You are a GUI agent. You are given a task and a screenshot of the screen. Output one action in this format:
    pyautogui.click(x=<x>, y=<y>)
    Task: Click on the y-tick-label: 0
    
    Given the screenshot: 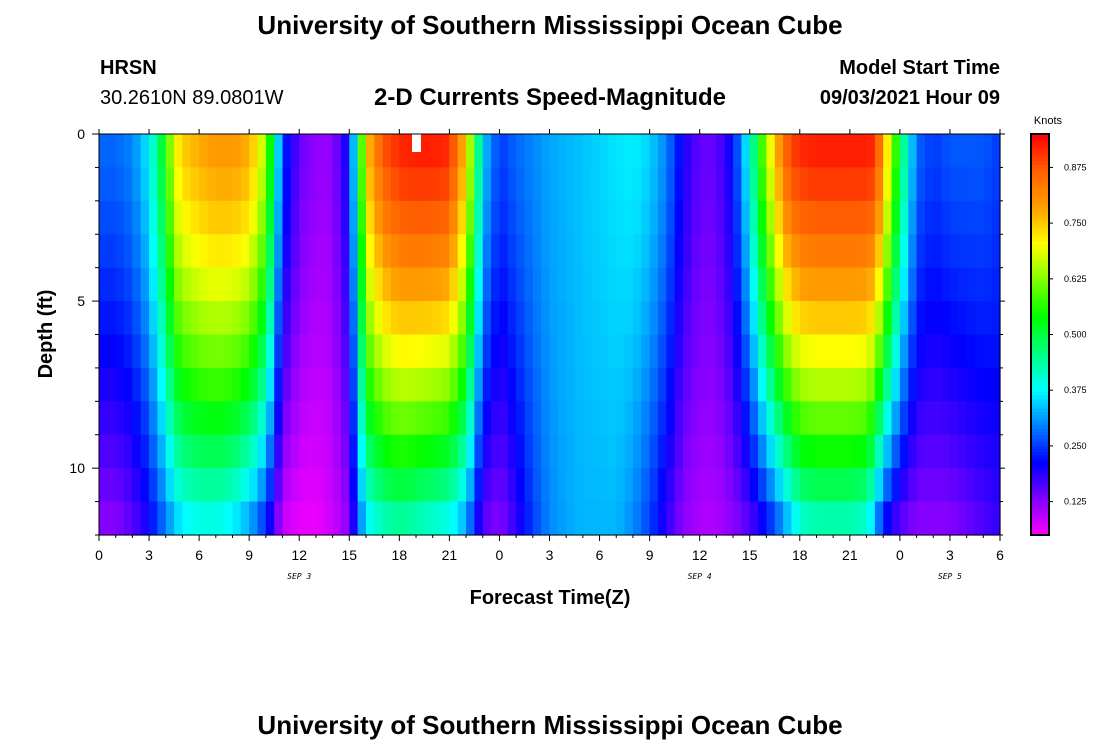 What is the action you would take?
    pyautogui.click(x=81, y=134)
    